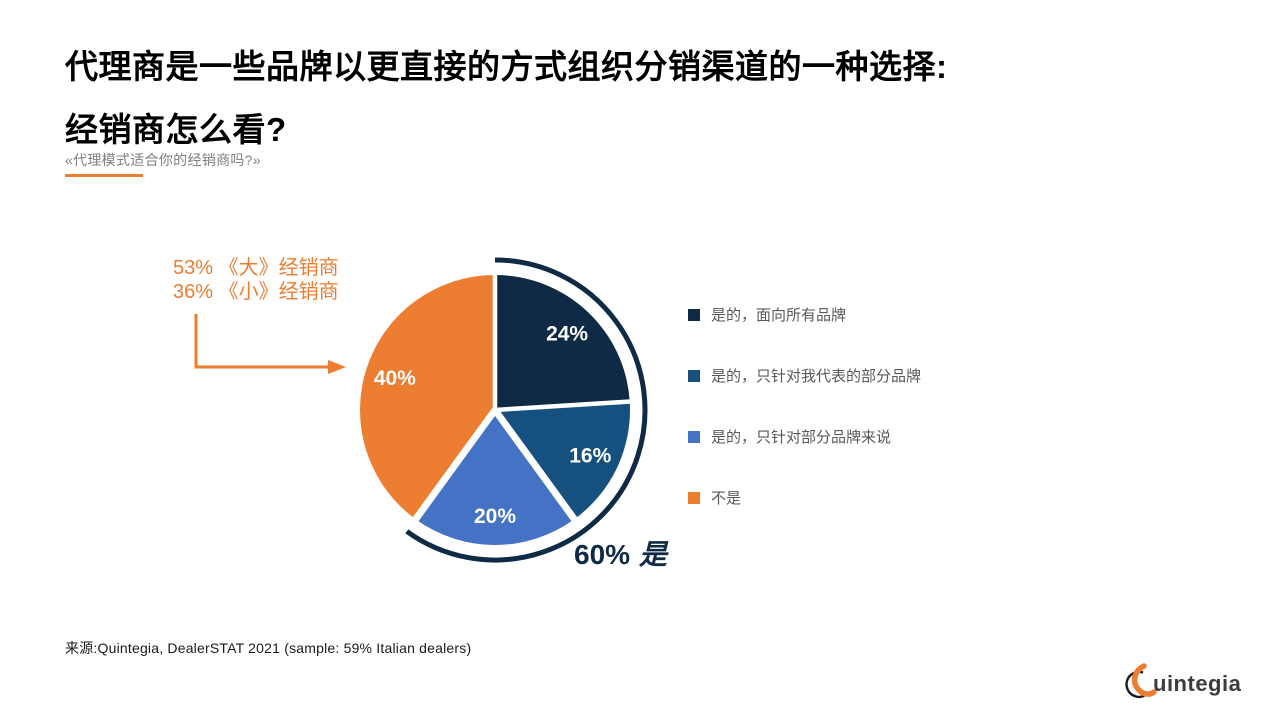 This screenshot has width=1280, height=720. I want to click on quintegia-logo: uintegia, so click(1179, 684).